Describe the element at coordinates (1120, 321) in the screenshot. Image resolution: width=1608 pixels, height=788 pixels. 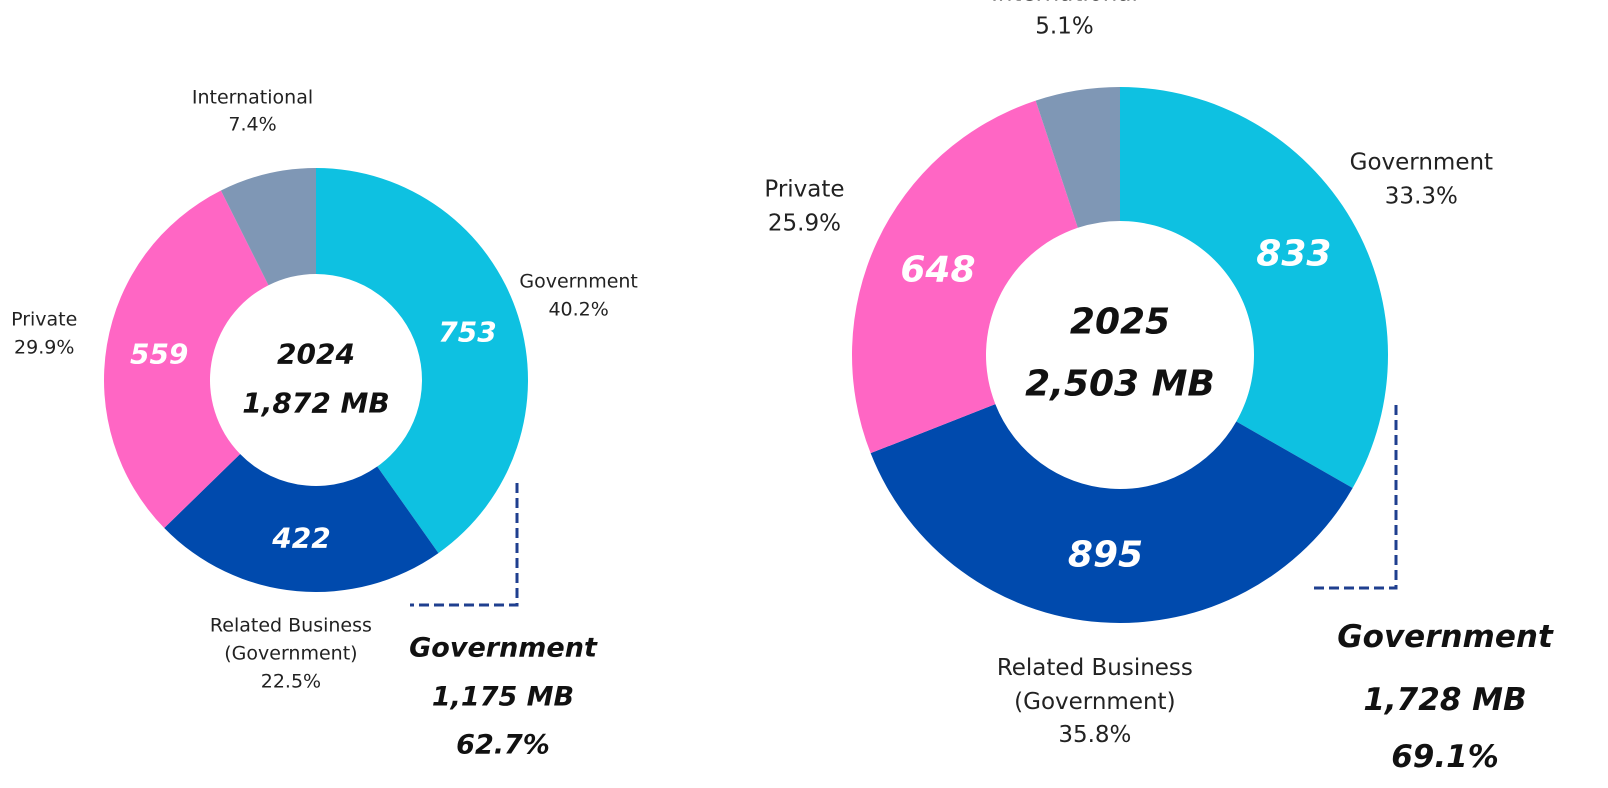
I see `center-year: 2025` at that location.